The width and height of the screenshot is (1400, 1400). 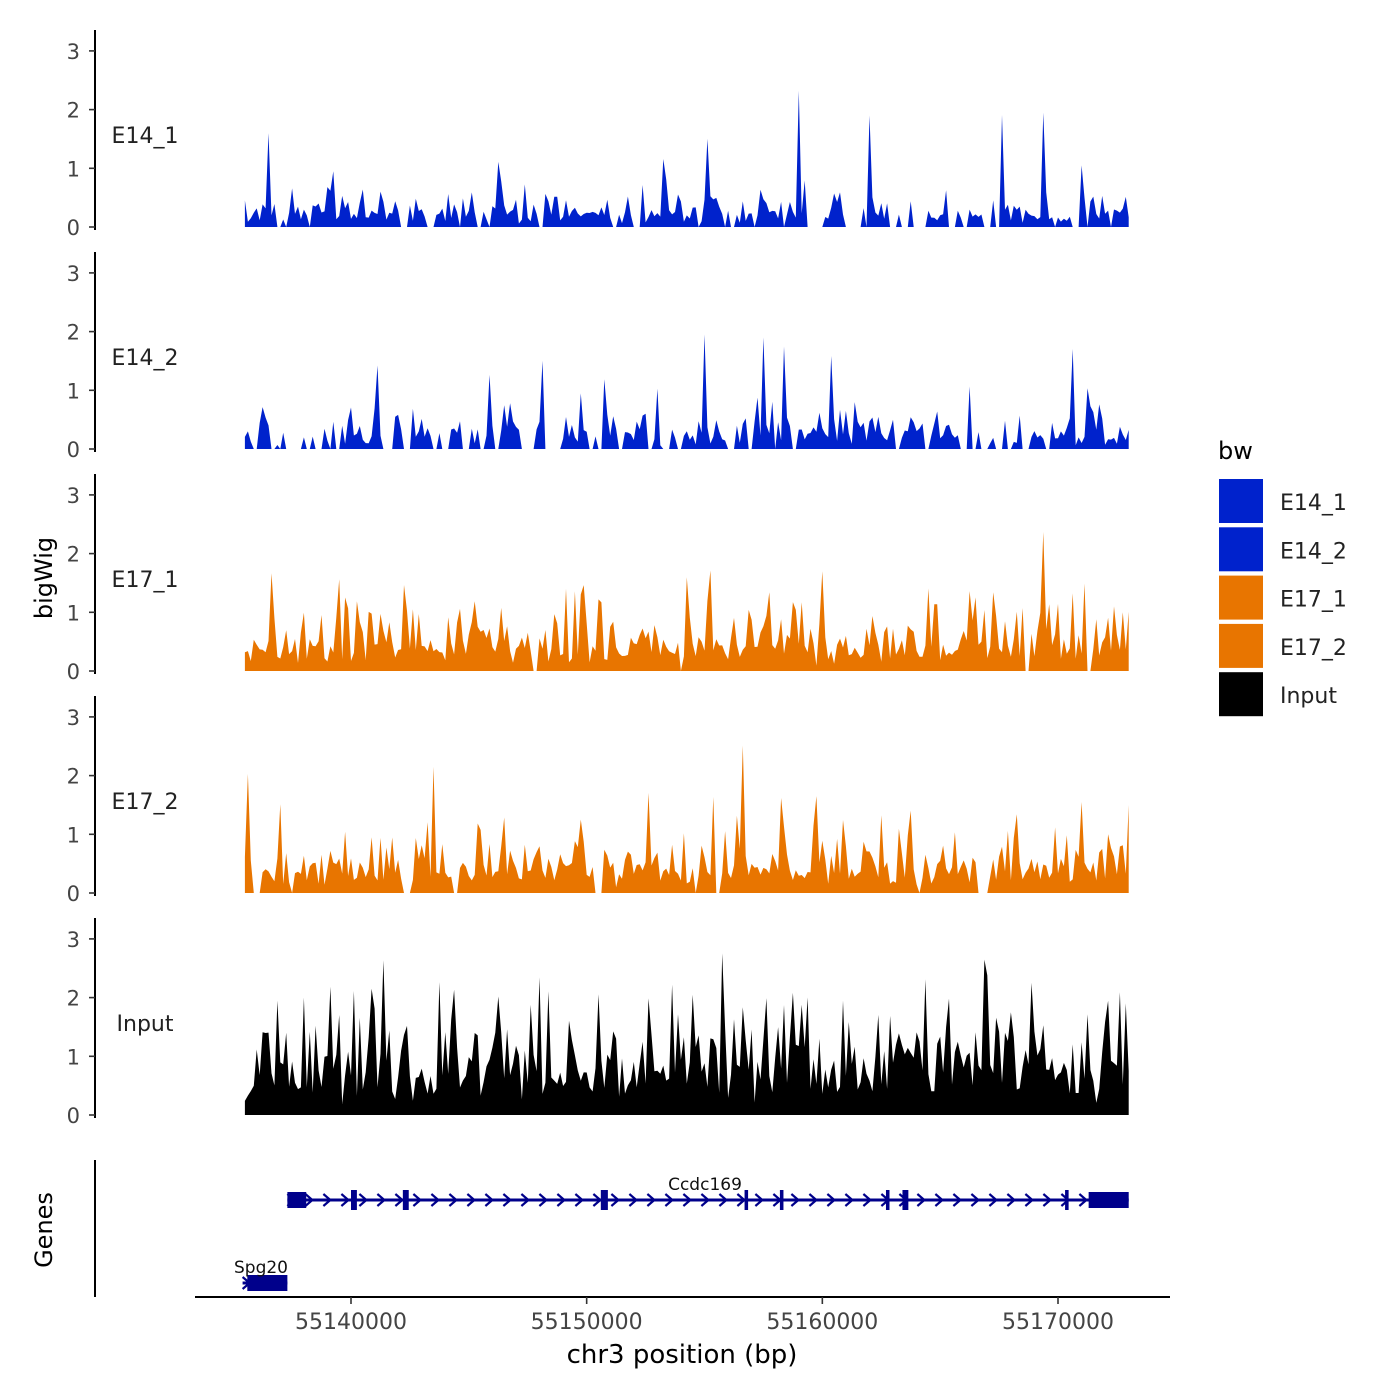 I want to click on legend-label: E17_2, so click(x=1313, y=648).